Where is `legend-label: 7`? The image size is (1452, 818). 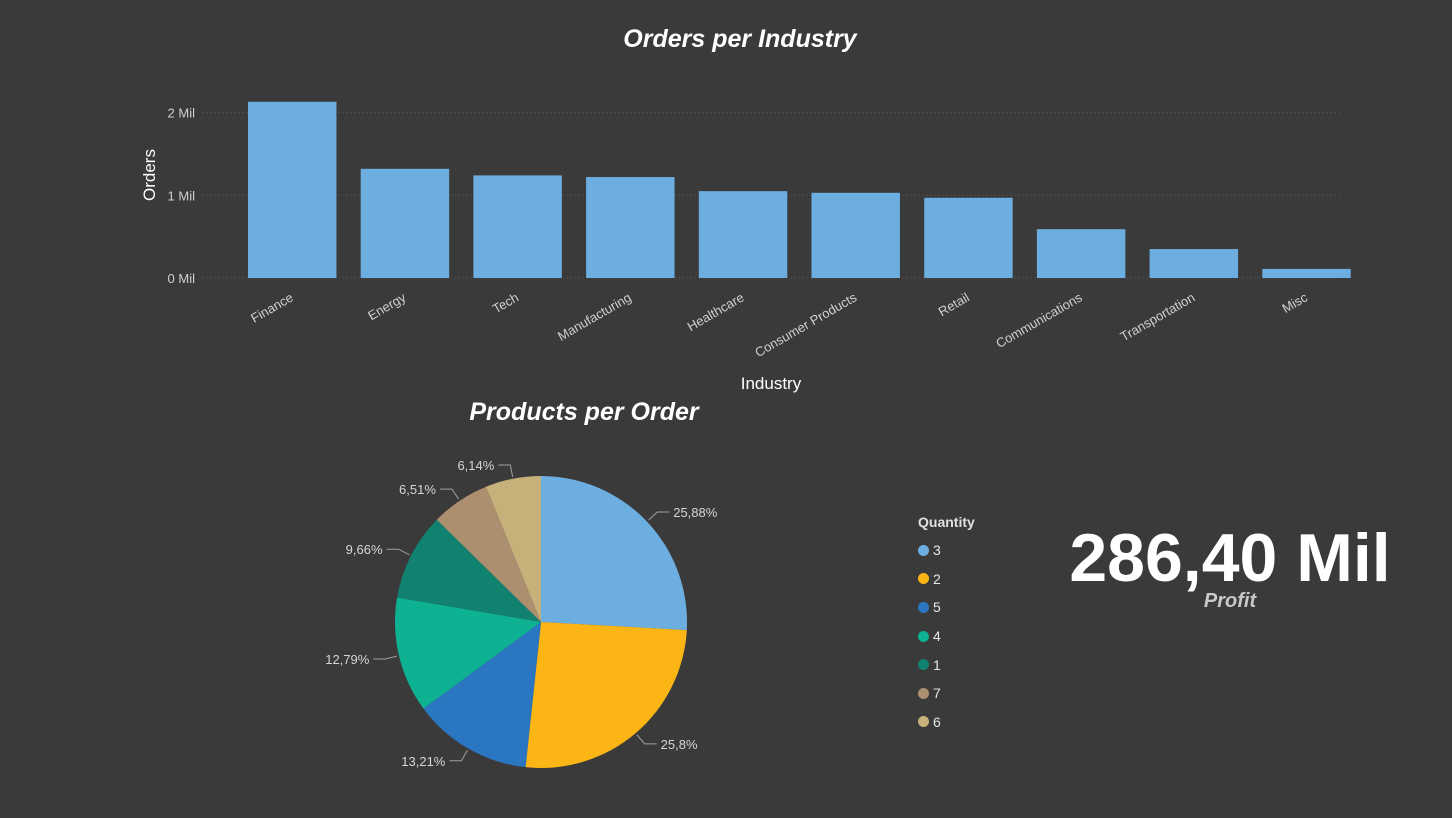
legend-label: 7 is located at coordinates (937, 693).